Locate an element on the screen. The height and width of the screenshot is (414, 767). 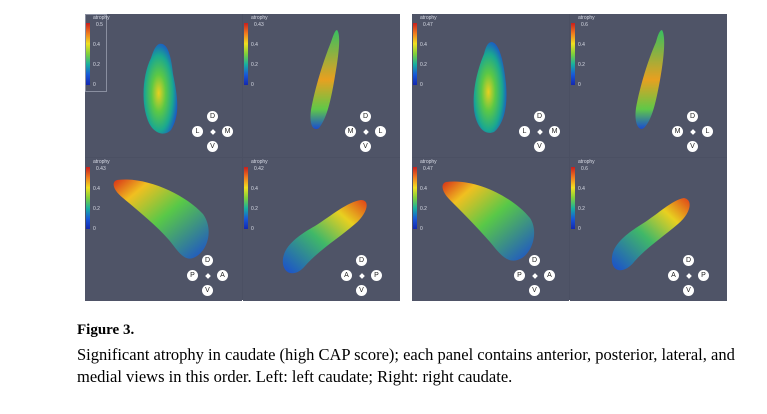
panel-lateral: atrophy 0.47 0.4 0.2 0 D P A V is located at coordinates (490, 229).